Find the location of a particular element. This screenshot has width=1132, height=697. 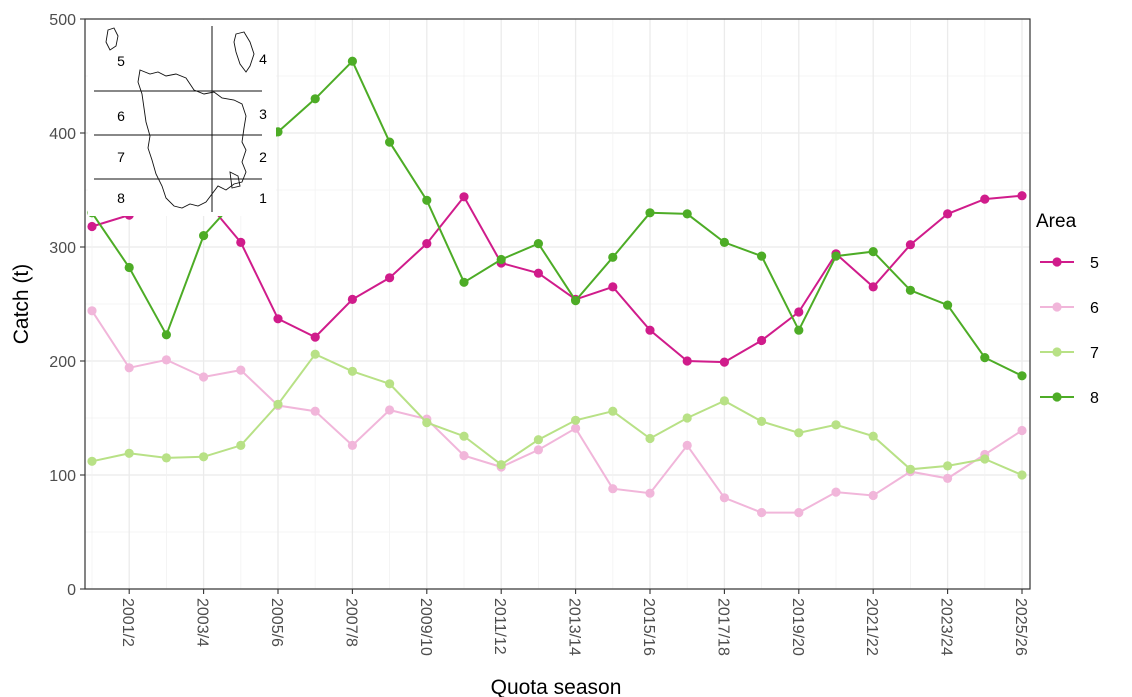

y-tick-label: 500 is located at coordinates (62, 20).